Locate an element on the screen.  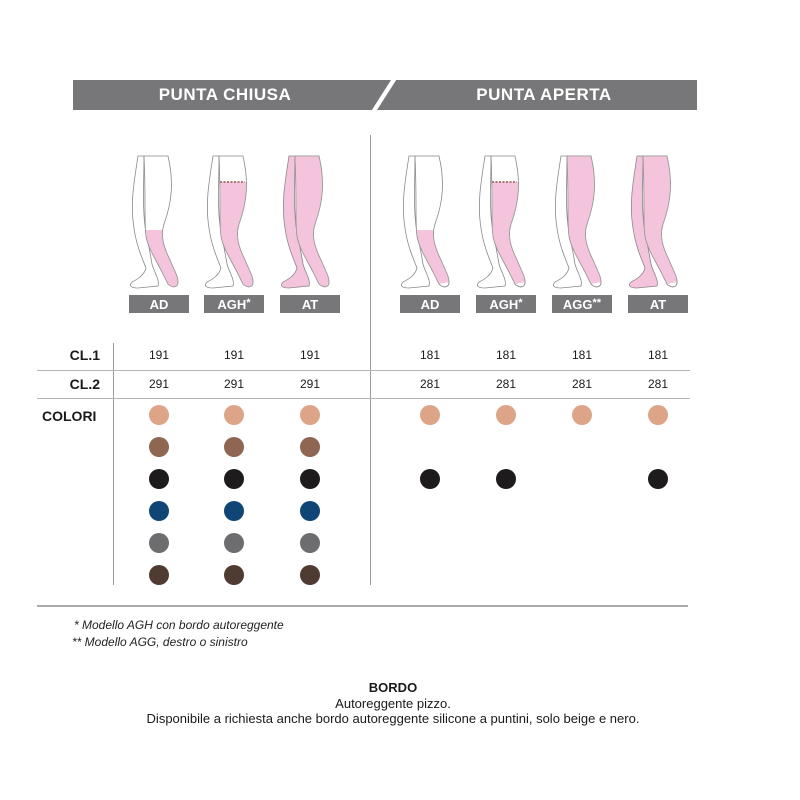
model-name: AGG is located at coordinates (577, 304).